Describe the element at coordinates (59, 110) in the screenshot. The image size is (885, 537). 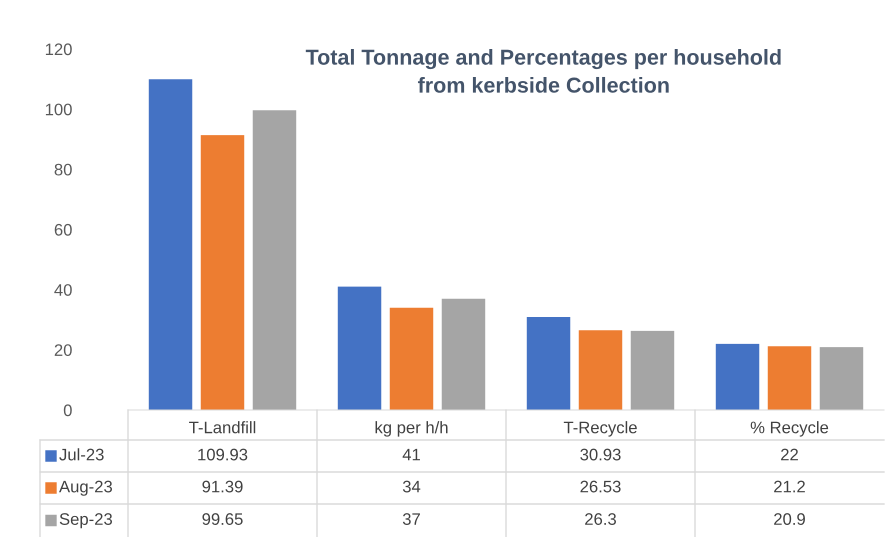
I see `y-tick-label: 100` at that location.